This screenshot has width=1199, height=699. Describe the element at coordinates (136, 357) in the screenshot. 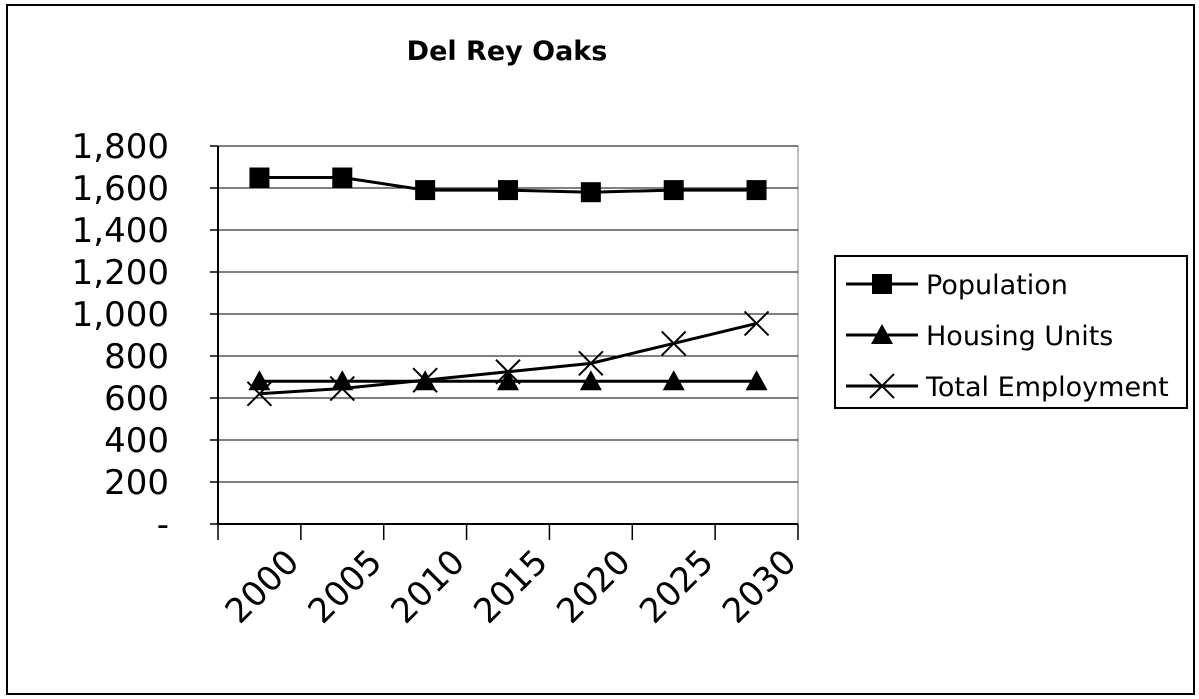

I see `y-tick-label: 800` at that location.